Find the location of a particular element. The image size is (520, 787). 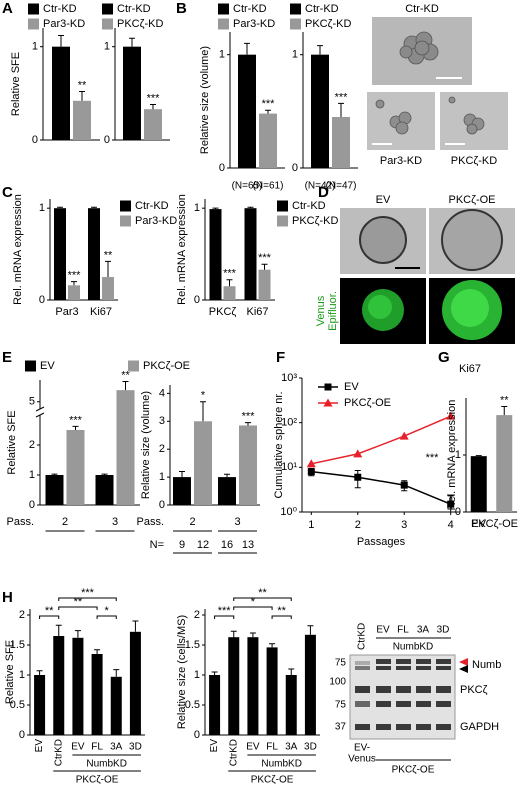

n-label: (N=61) is located at coordinates (268, 186).